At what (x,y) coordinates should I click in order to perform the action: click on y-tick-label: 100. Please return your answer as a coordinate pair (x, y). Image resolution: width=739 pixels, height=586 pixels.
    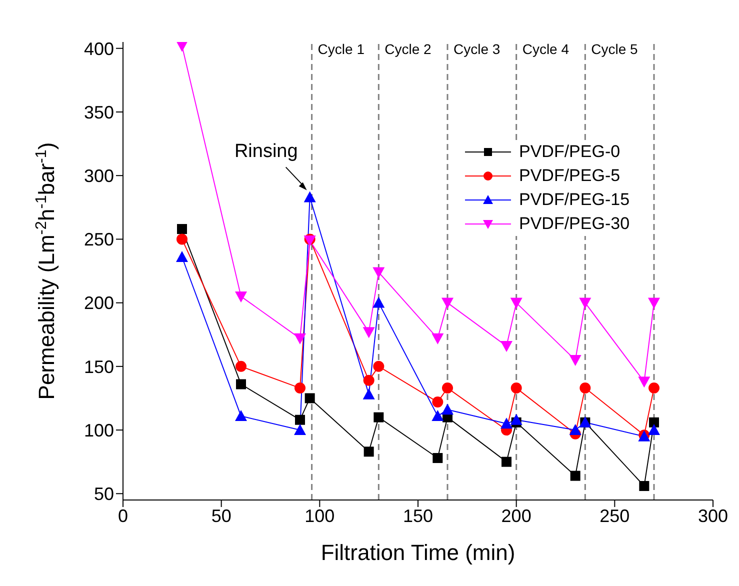
    Looking at the image, I should click on (99, 430).